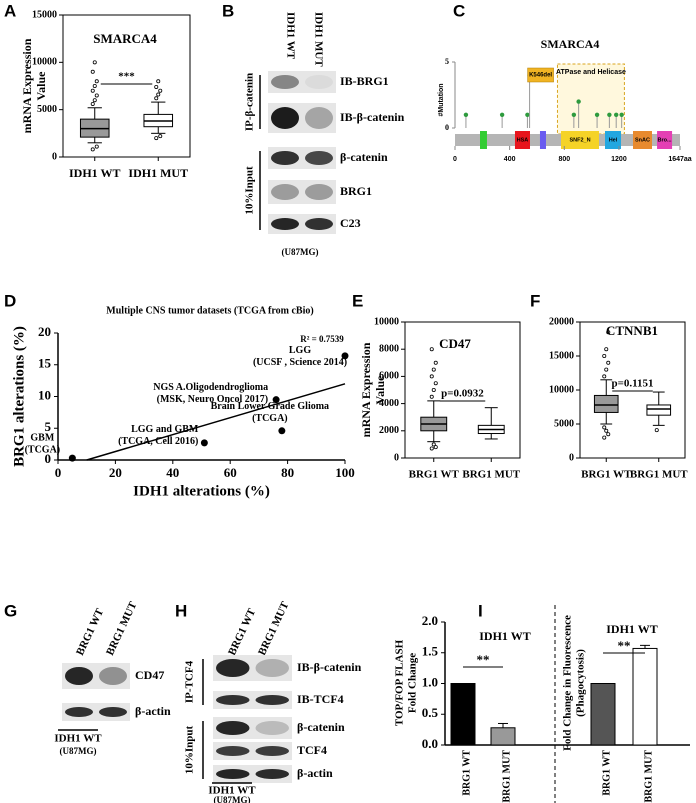  I want to click on y-tick-label: 6000, so click(389, 376).